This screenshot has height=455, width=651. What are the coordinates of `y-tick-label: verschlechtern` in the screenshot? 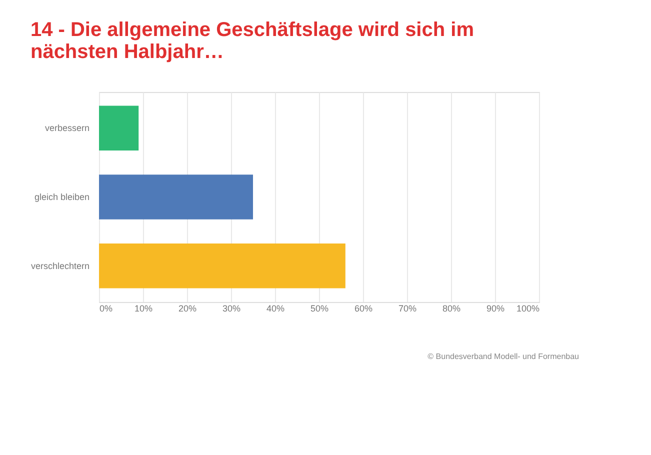 It's located at (60, 265).